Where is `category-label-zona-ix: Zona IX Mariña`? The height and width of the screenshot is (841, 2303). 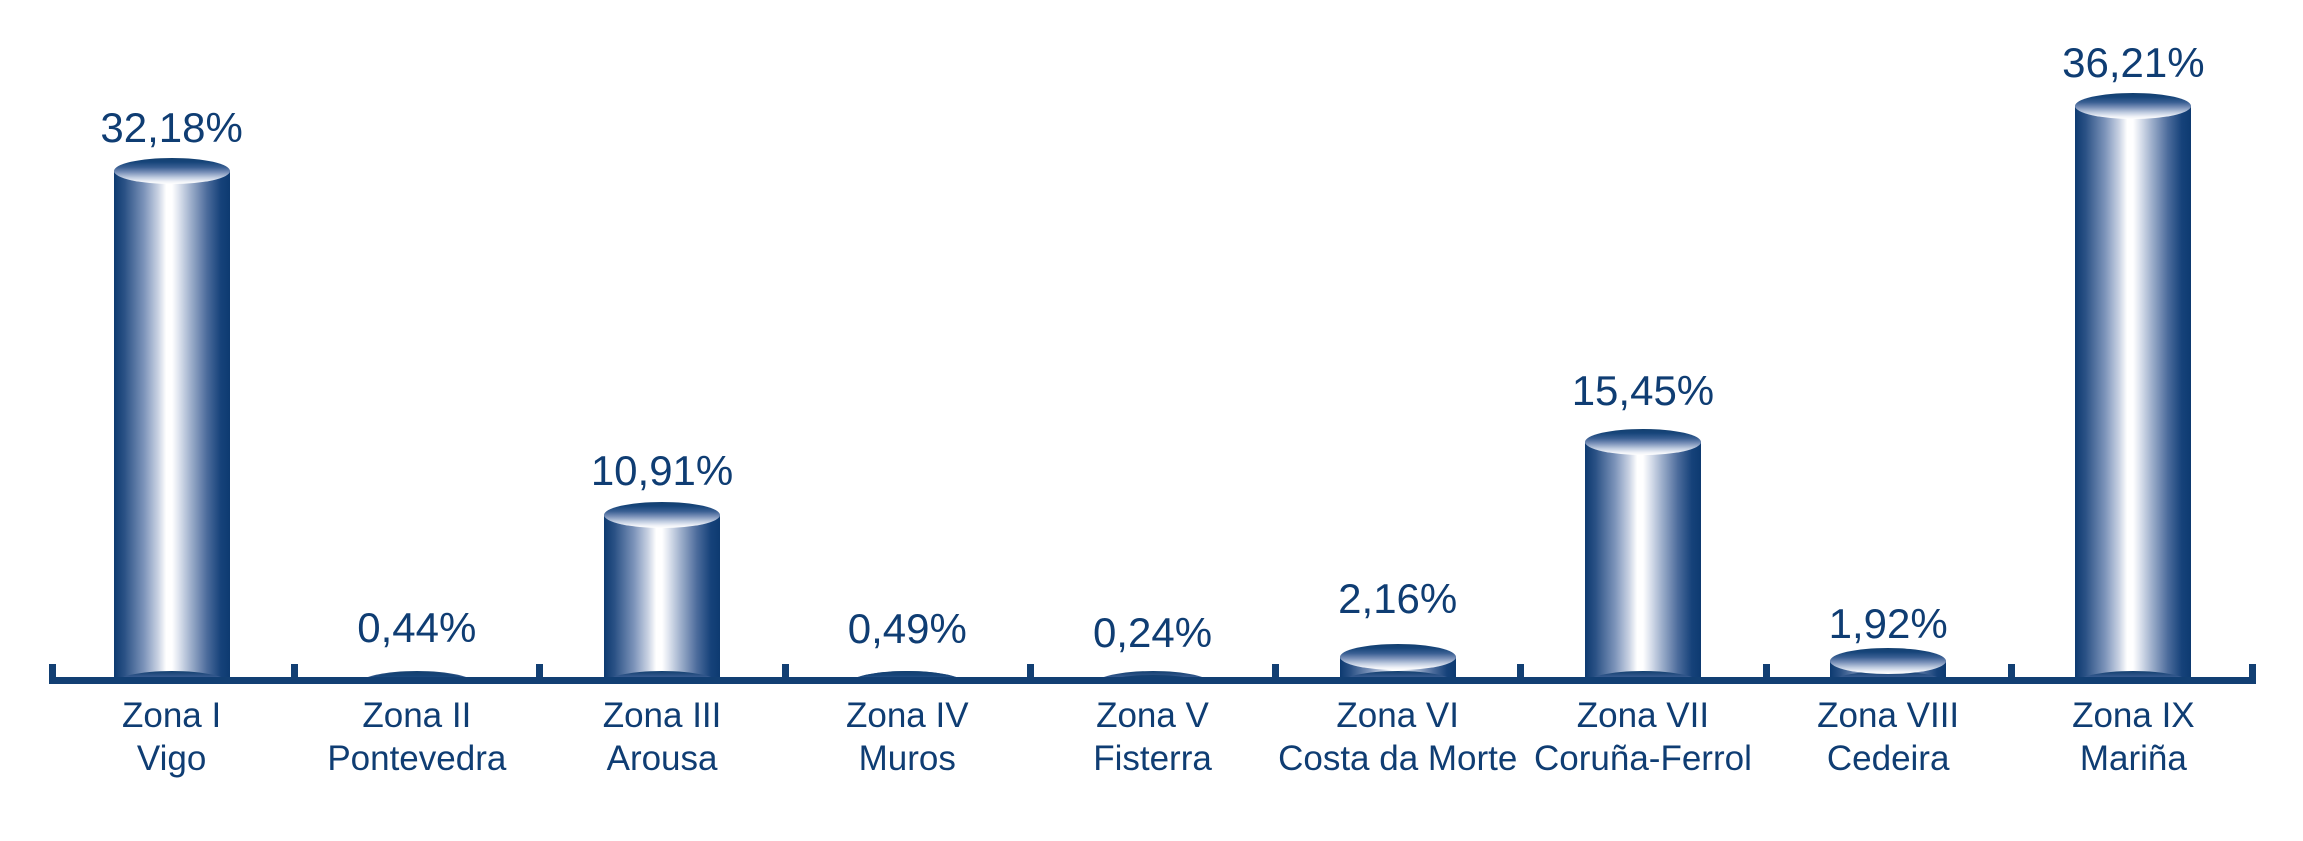 category-label-zona-ix: Zona IX Mariña is located at coordinates (2133, 737).